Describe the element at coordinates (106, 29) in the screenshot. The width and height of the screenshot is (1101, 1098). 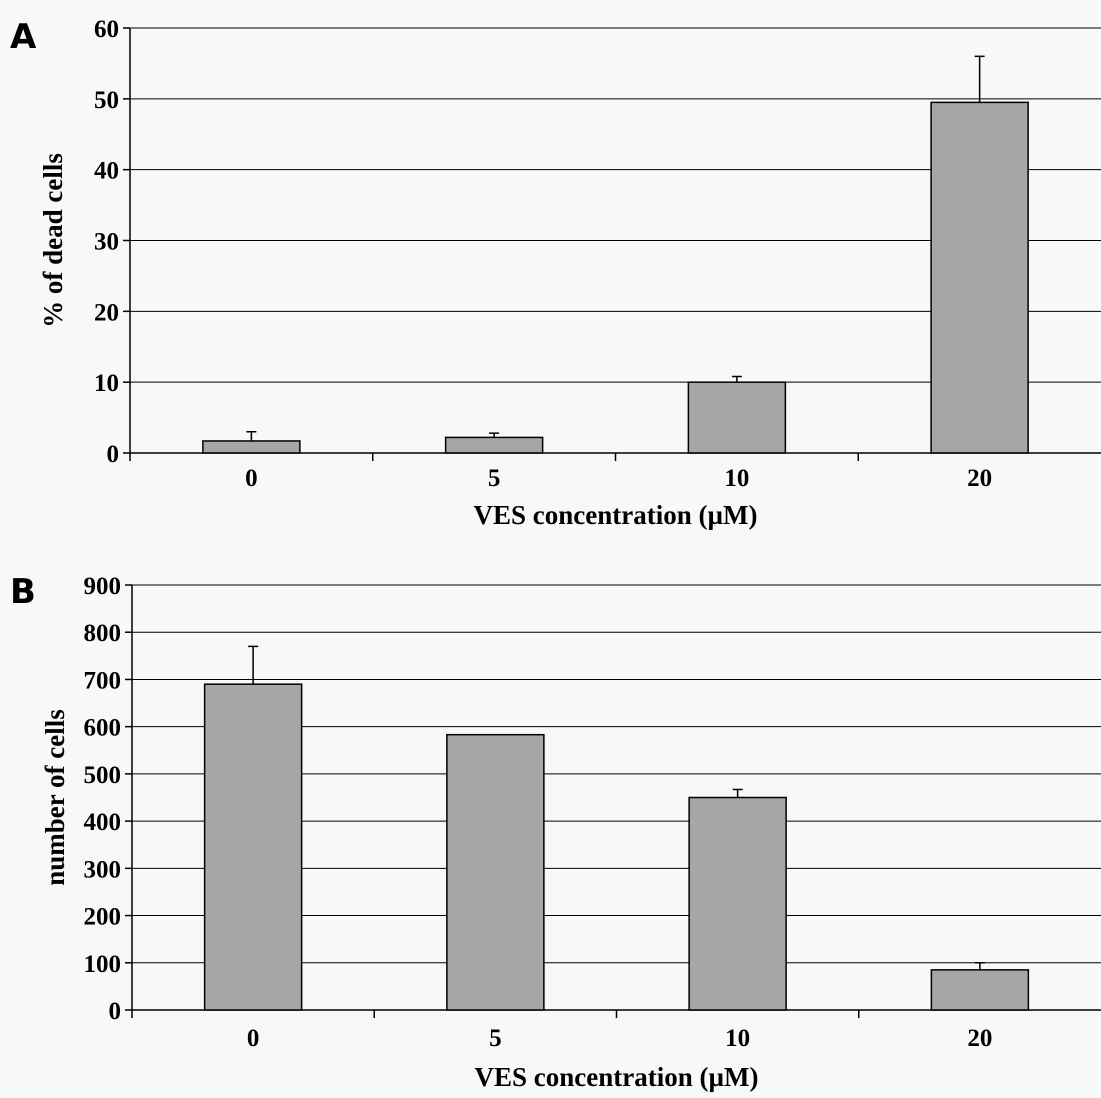
I see `y-tick-label: 60` at that location.